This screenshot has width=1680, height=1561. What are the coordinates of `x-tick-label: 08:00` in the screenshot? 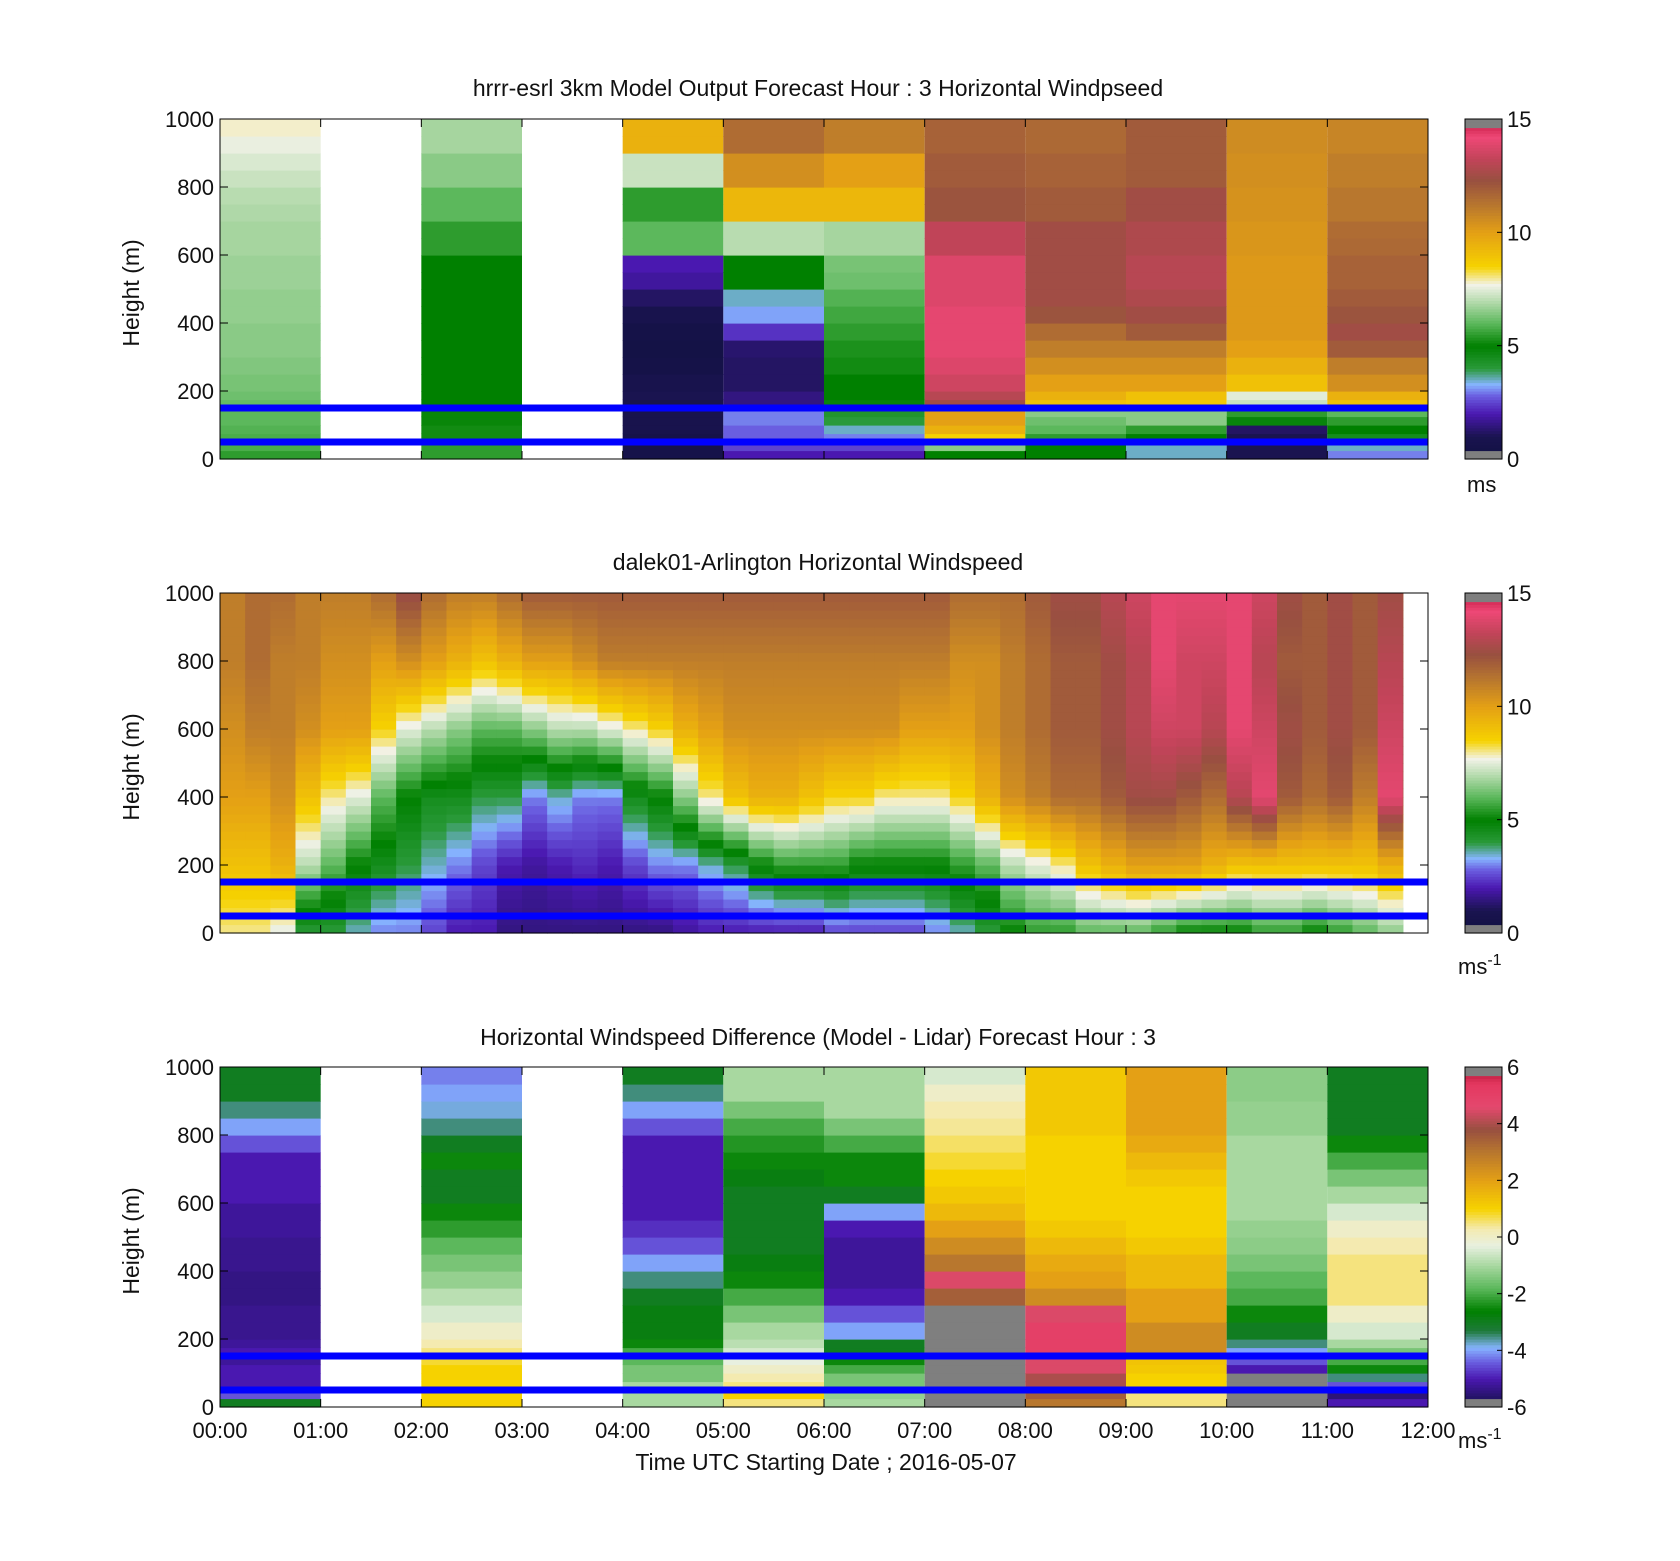 It's located at (1025, 1430).